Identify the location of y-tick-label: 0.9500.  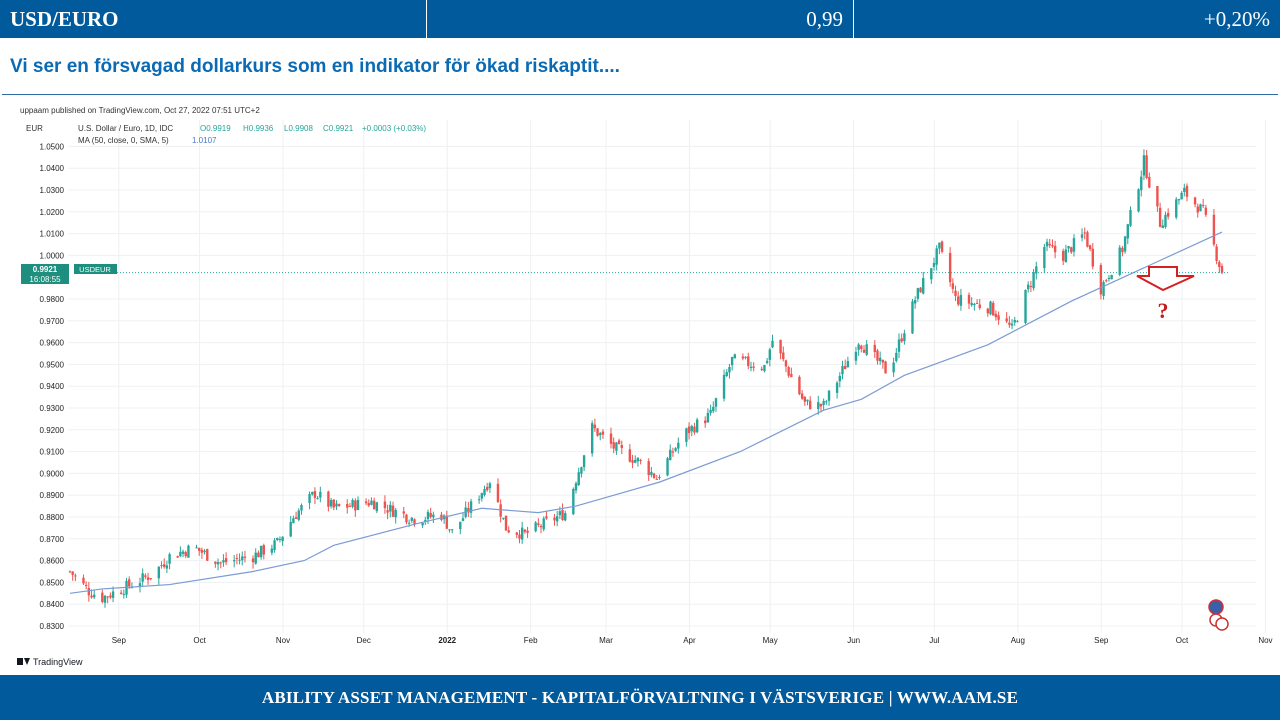
(52, 364).